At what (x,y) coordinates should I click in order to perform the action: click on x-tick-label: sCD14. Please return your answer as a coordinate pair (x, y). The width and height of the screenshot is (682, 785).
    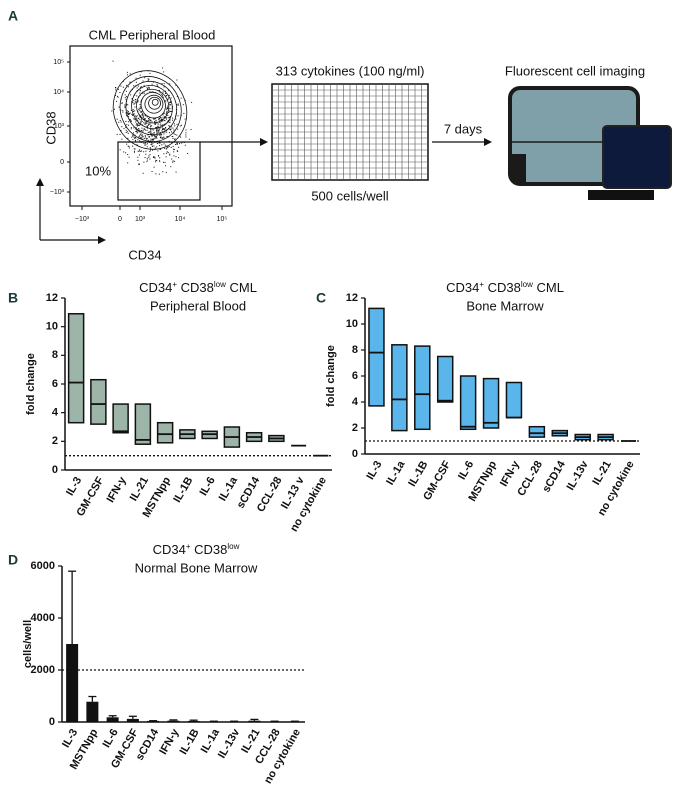
    Looking at the image, I should click on (554, 476).